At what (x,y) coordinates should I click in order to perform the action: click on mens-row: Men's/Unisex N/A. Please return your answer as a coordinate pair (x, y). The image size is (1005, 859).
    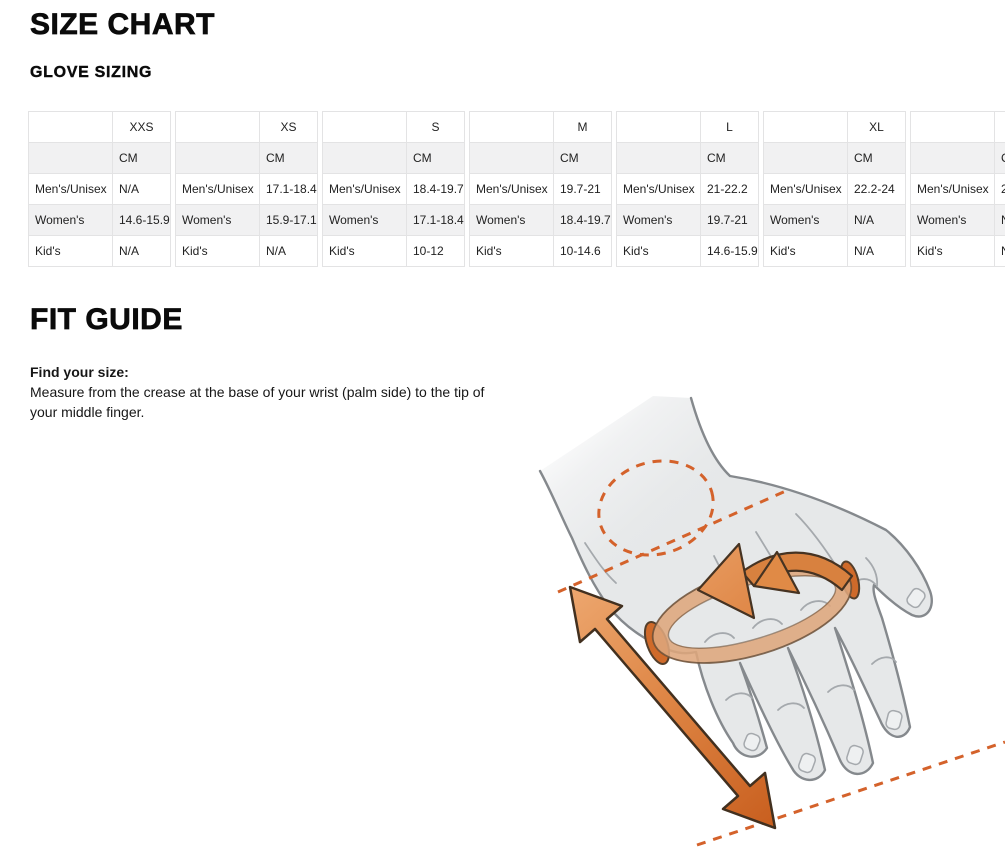
    Looking at the image, I should click on (99, 189).